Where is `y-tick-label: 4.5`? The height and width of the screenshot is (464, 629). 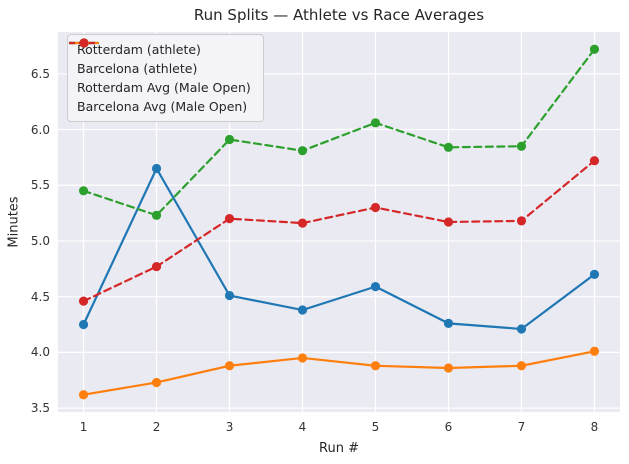
y-tick-label: 4.5 is located at coordinates (40, 296).